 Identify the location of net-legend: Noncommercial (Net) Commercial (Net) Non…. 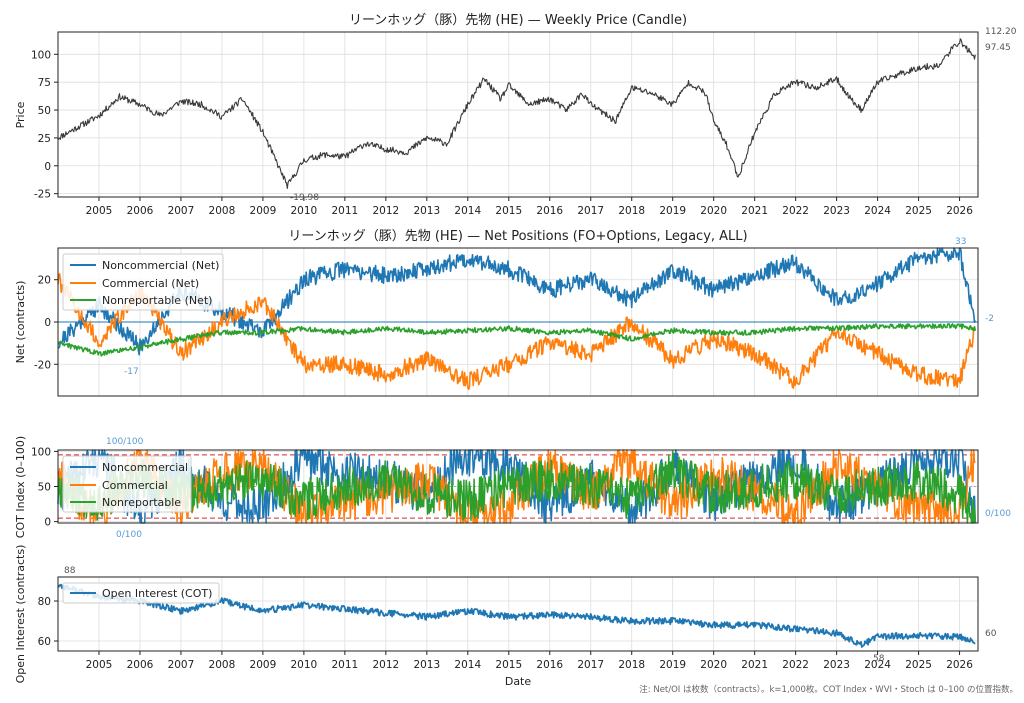
(143, 282).